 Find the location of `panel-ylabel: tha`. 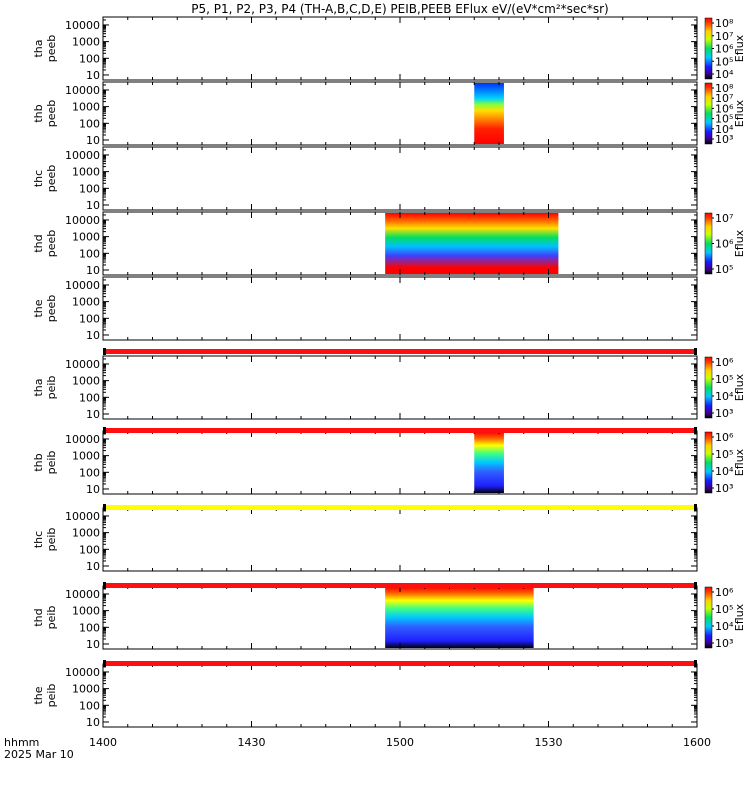

panel-ylabel: tha is located at coordinates (38, 48).